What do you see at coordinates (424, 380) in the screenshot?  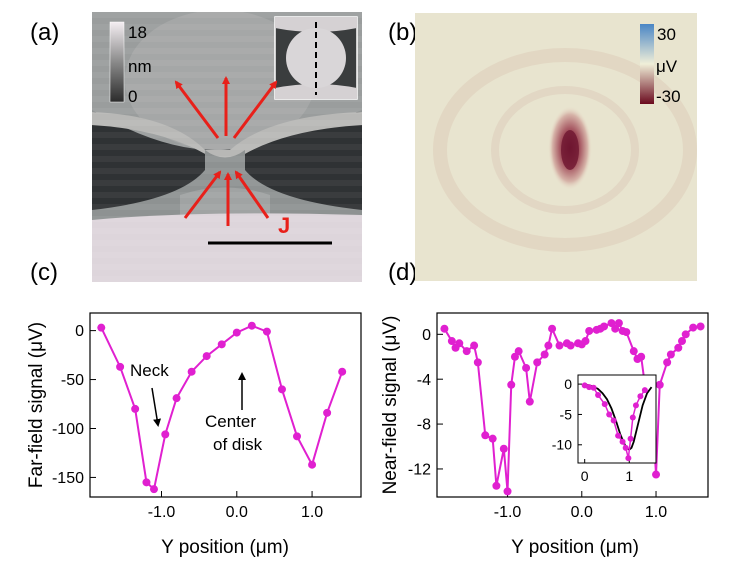 I see `chart-d-ytick-label: -4` at bounding box center [424, 380].